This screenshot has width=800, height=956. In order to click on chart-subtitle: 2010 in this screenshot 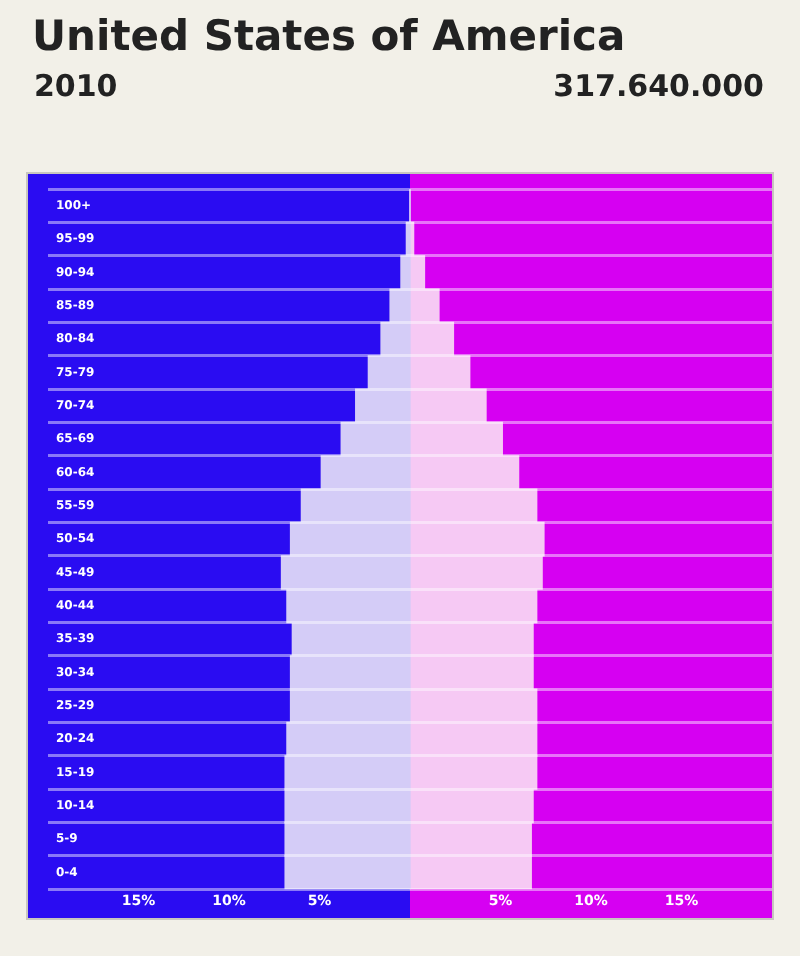, I will do `click(76, 86)`.